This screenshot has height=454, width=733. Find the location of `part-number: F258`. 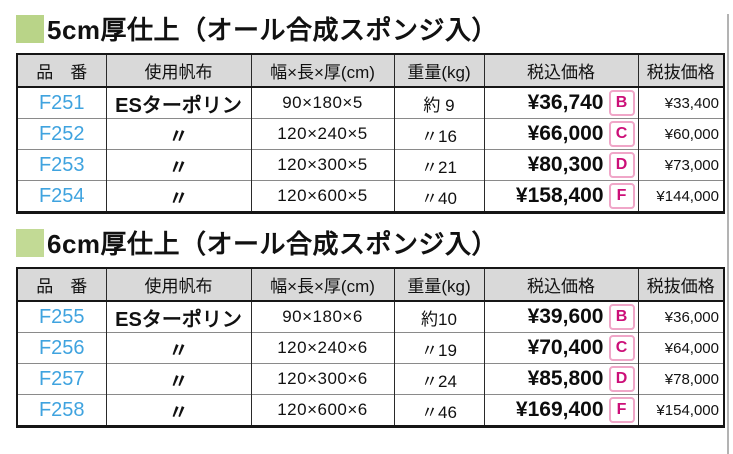

part-number: F258 is located at coordinates (61, 410).